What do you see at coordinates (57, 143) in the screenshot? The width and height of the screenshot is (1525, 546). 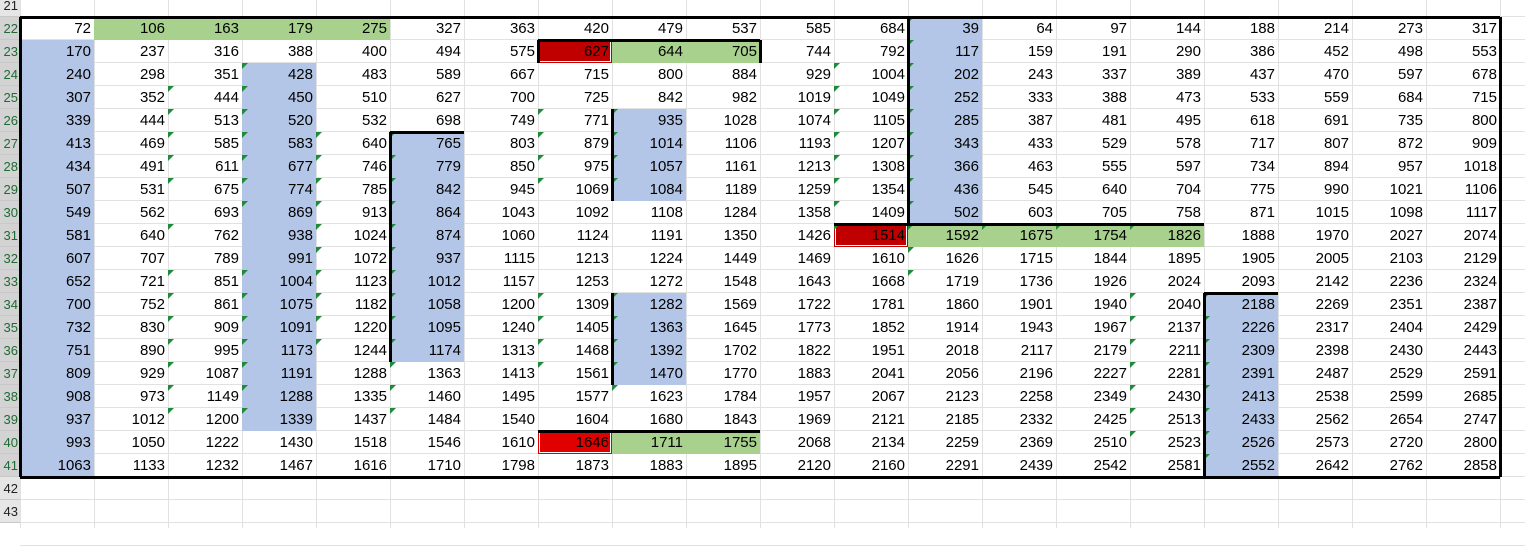 I see `table-cell: 413` at bounding box center [57, 143].